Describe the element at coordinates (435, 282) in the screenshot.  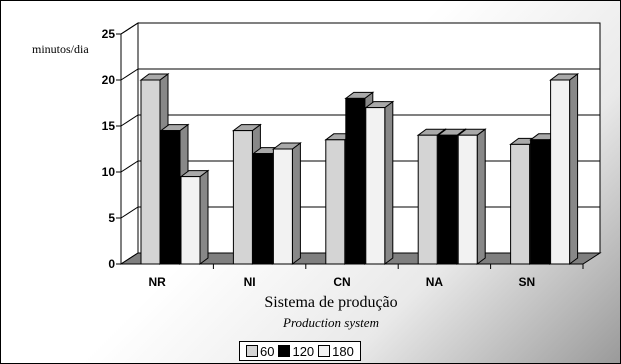
I see `x-tick-label-NA: NA` at that location.